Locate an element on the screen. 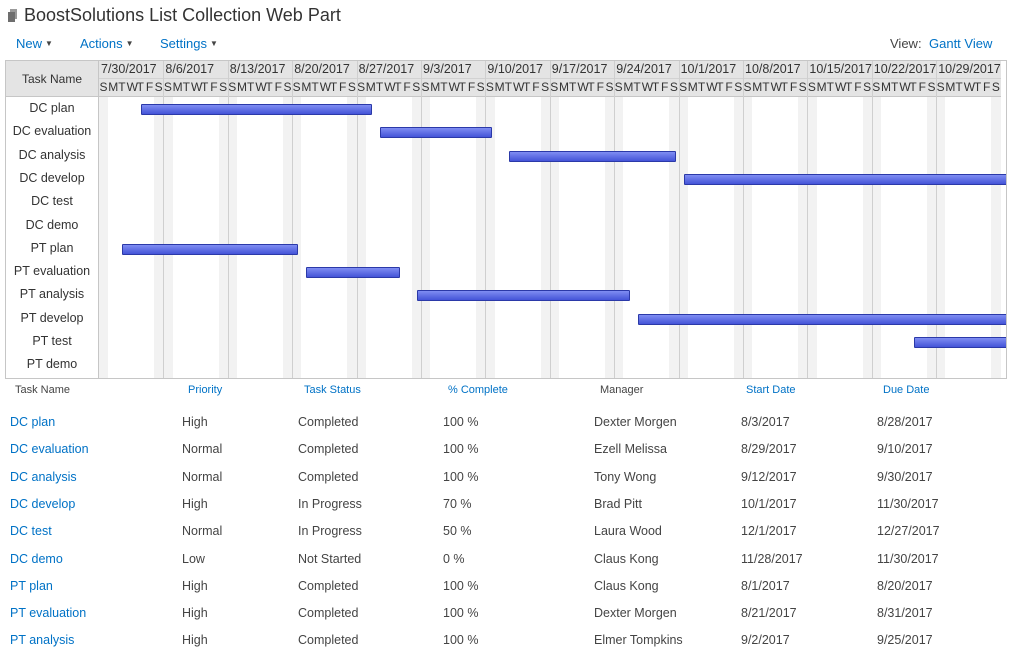  percent-cell: 50 % is located at coordinates (457, 531).